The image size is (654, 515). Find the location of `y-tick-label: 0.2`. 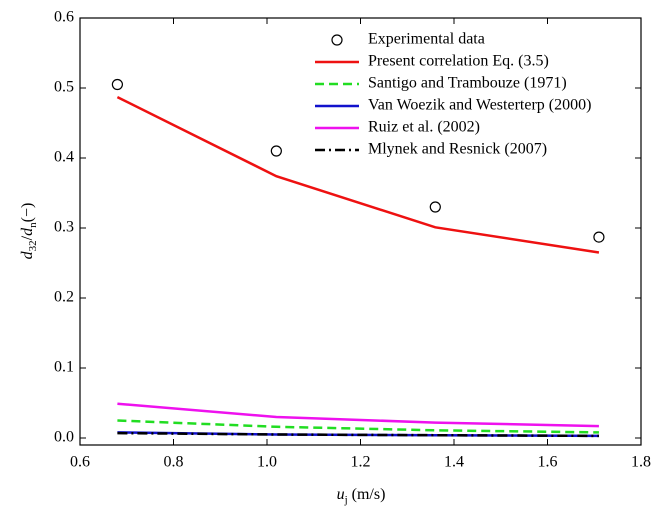

y-tick-label: 0.2 is located at coordinates (64, 297).